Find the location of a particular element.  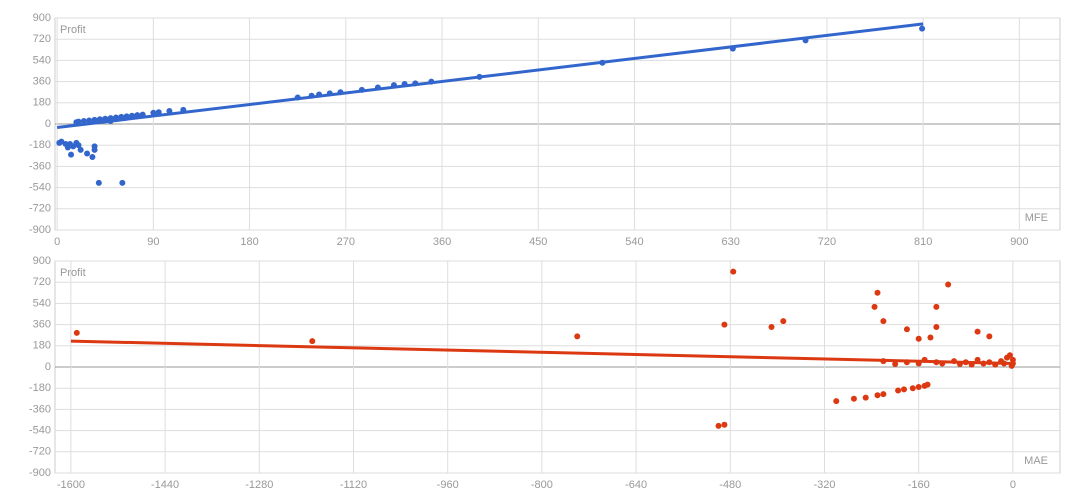

x-axis-label: MAE is located at coordinates (1036, 461).